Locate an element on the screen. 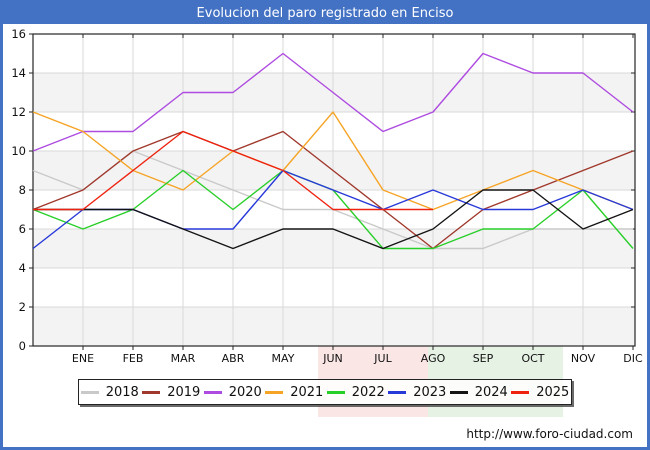 The width and height of the screenshot is (650, 450). y-tick-label: 2 is located at coordinates (22, 307).